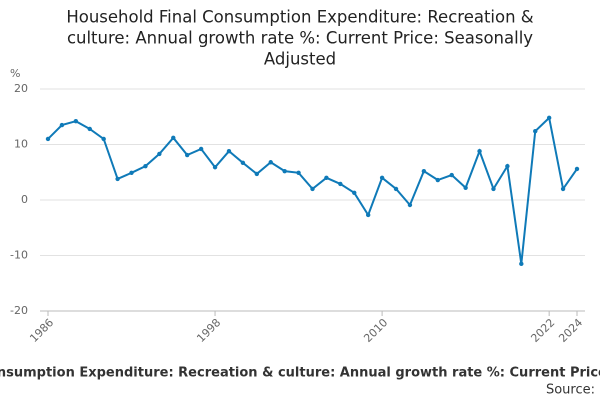  What do you see at coordinates (21, 88) in the screenshot?
I see `y-tick-label: 20` at bounding box center [21, 88].